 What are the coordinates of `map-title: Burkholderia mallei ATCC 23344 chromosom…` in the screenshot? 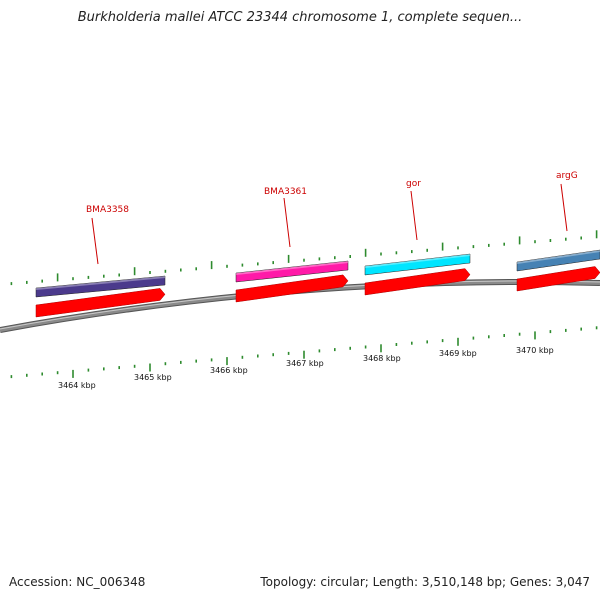 It's located at (300, 17).